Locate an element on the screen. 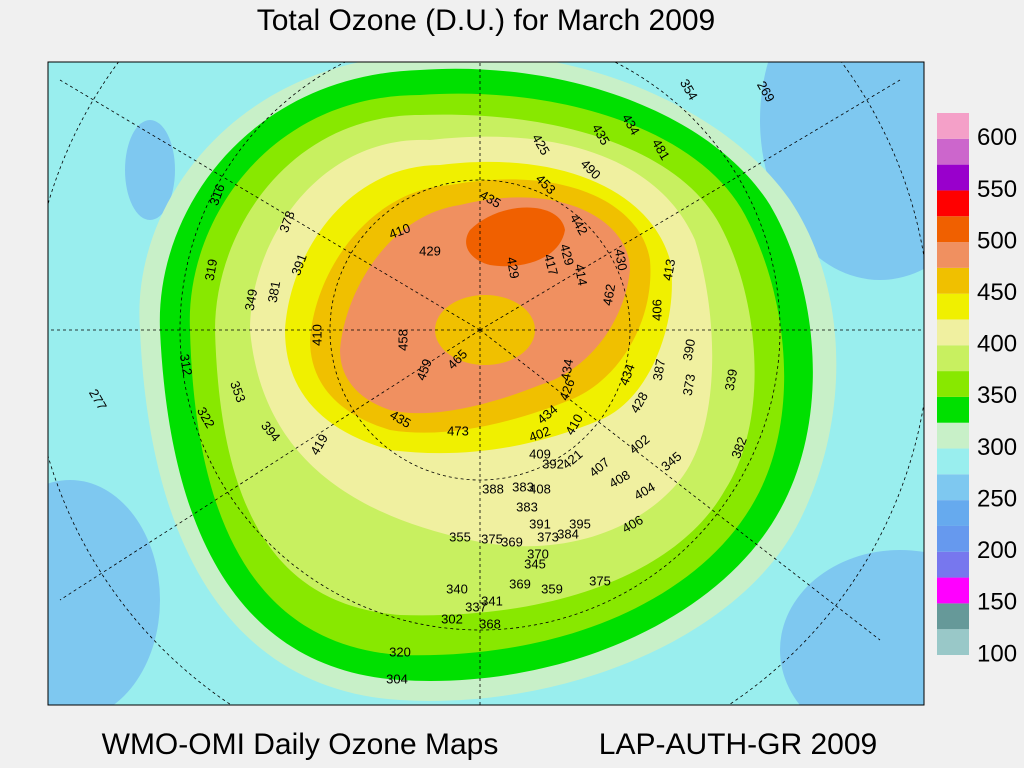 Image resolution: width=1024 pixels, height=768 pixels. station-label: 337 is located at coordinates (476, 606).